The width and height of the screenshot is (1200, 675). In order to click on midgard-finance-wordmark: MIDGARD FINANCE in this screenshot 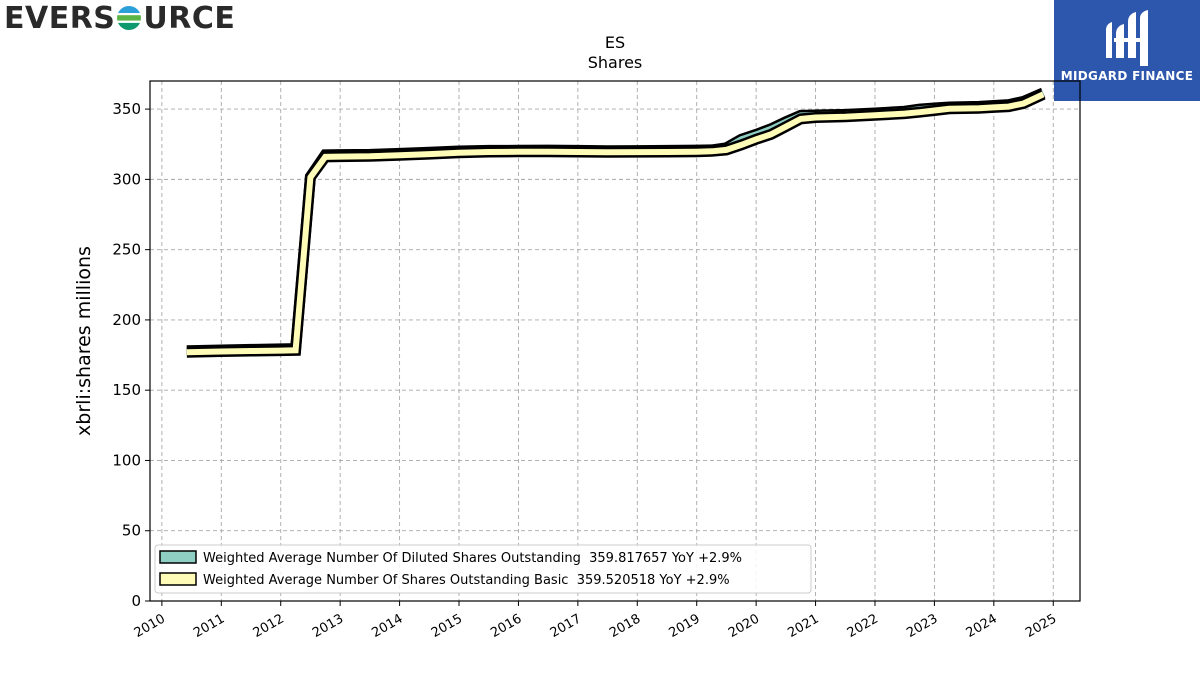, I will do `click(1127, 76)`.